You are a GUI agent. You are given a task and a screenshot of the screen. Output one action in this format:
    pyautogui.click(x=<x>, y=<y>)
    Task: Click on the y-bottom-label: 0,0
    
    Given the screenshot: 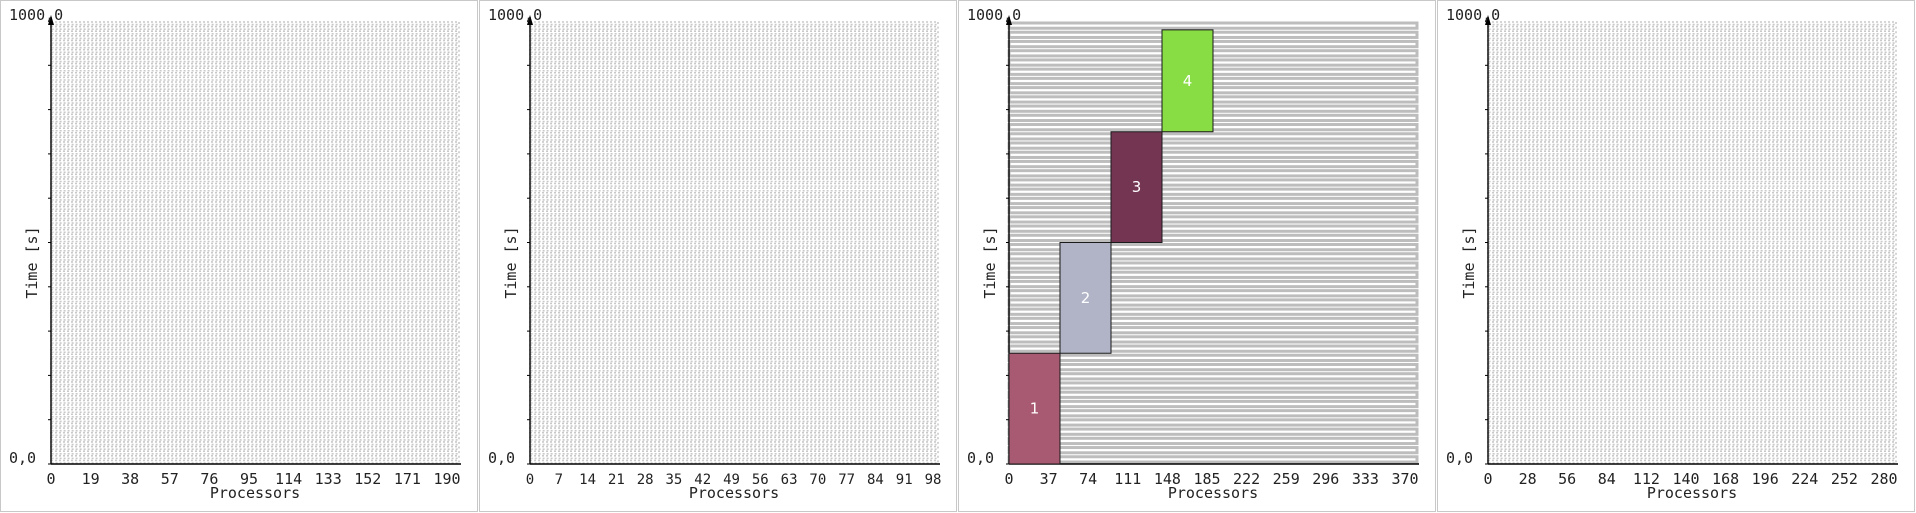 What is the action you would take?
    pyautogui.click(x=1459, y=458)
    